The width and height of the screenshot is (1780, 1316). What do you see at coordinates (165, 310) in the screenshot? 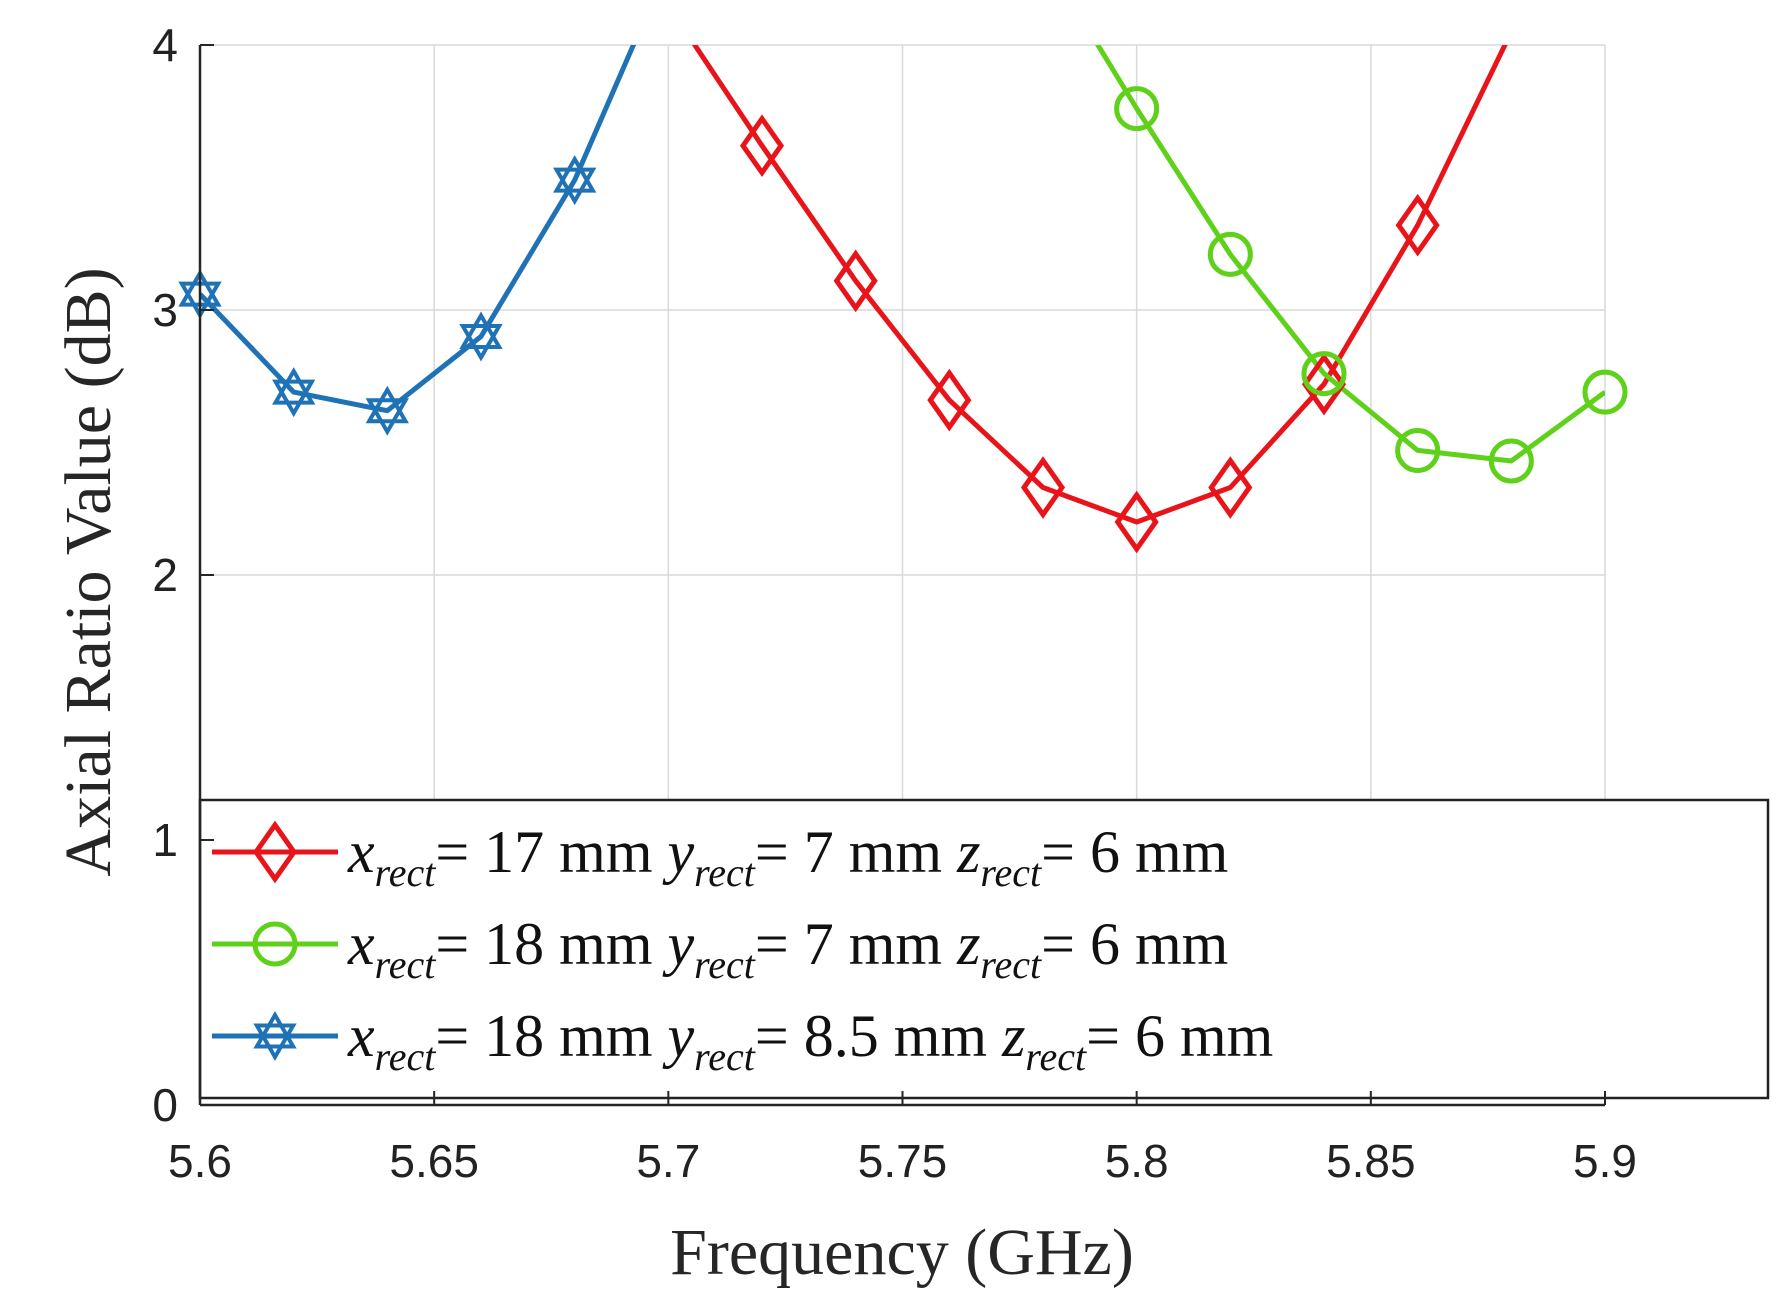
I see `y-tick-label: 3` at bounding box center [165, 310].